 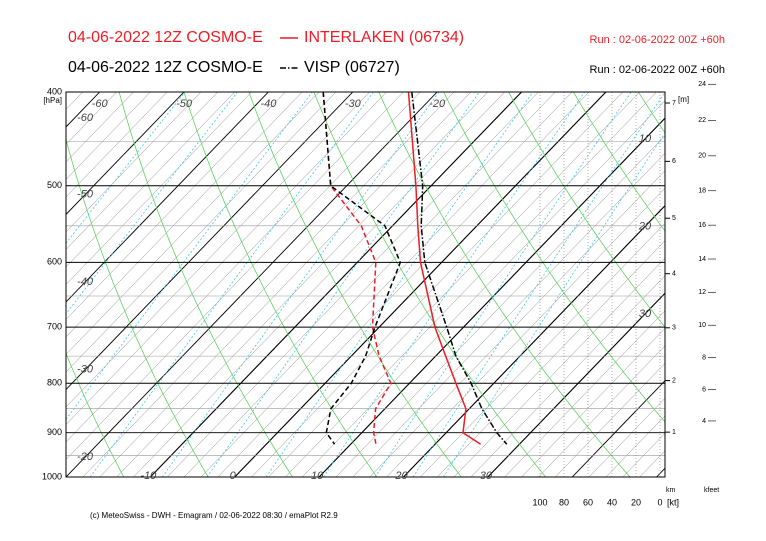 What do you see at coordinates (702, 191) in the screenshot?
I see `feet-tick-label: 18` at bounding box center [702, 191].